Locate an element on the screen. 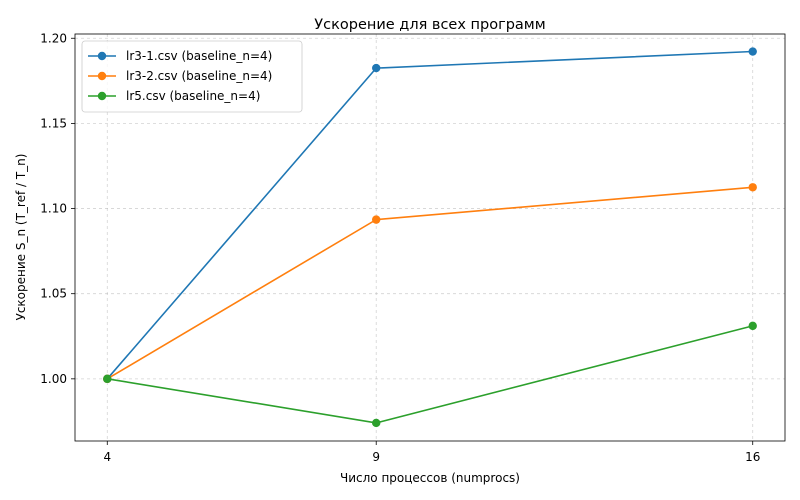  y-tick-label: 1.00 is located at coordinates (53, 379).